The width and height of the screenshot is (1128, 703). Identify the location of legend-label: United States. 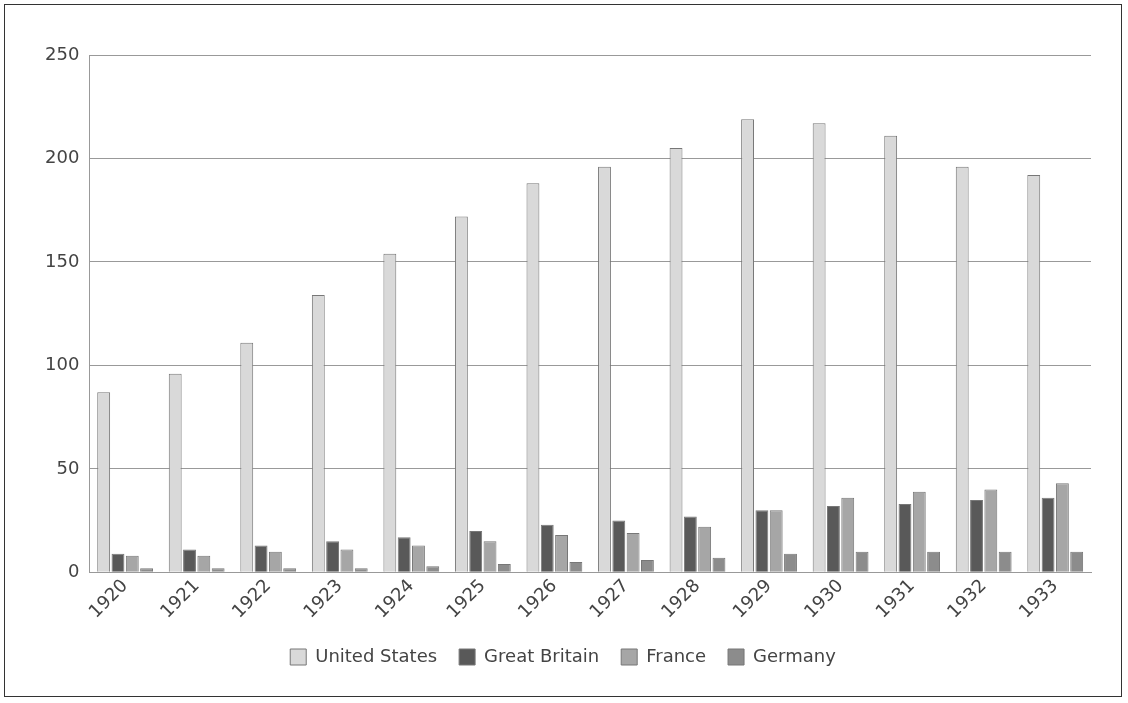
(376, 655).